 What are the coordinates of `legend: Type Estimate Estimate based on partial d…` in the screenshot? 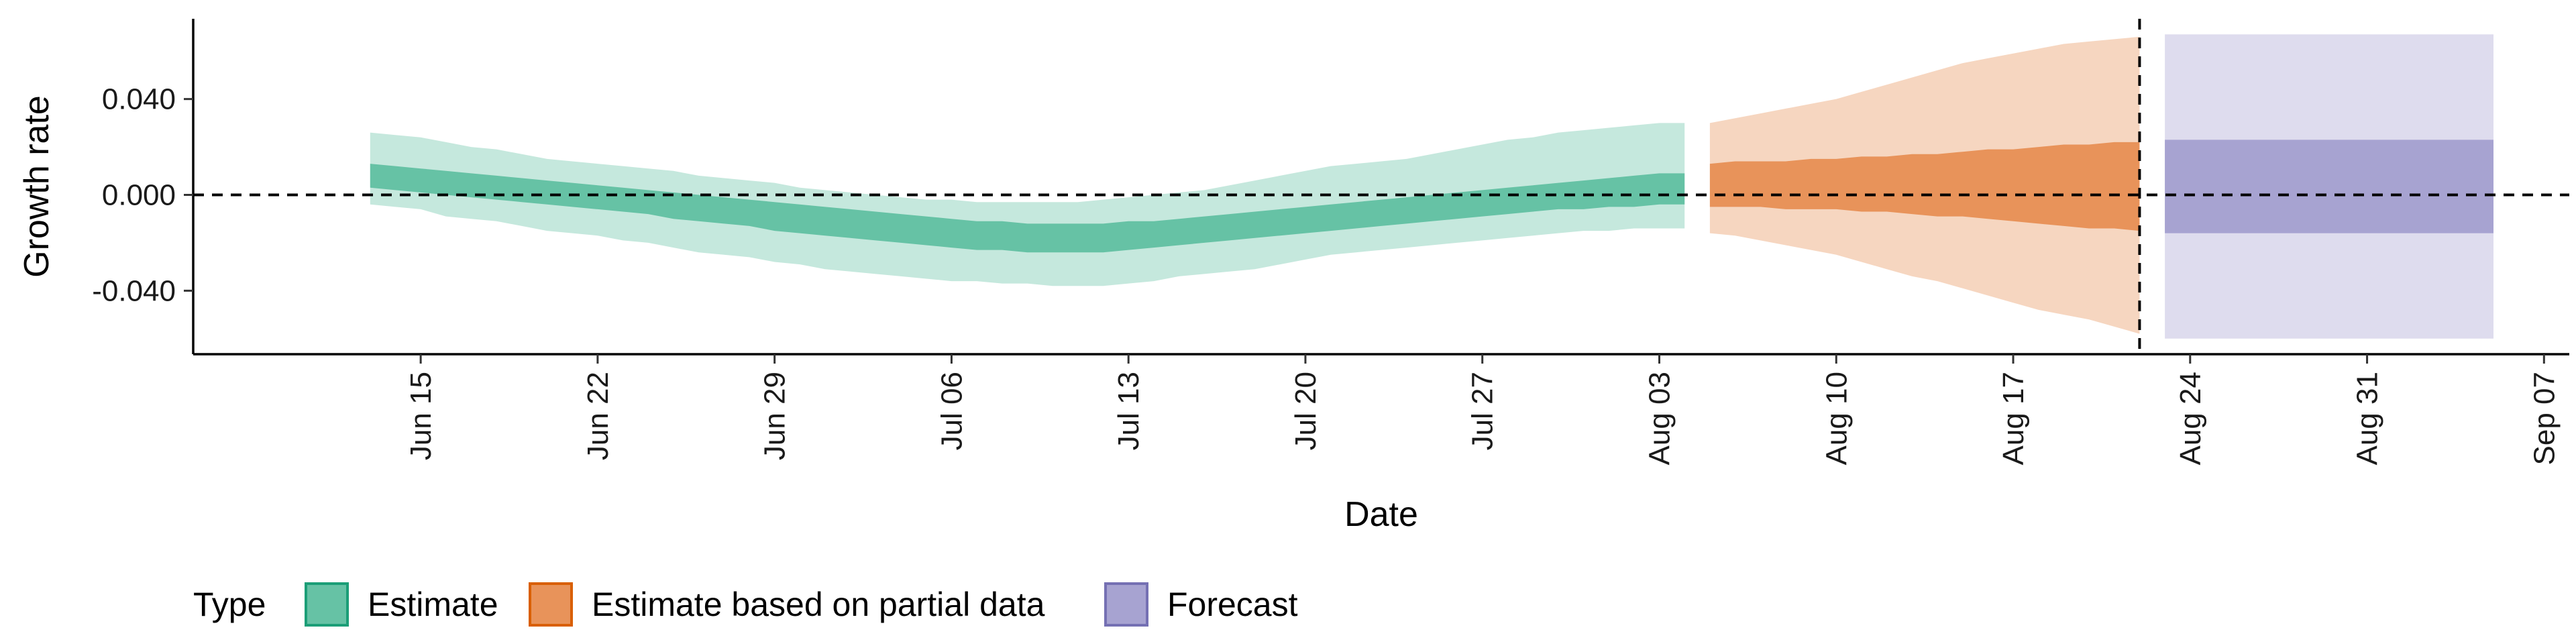 It's located at (745, 604).